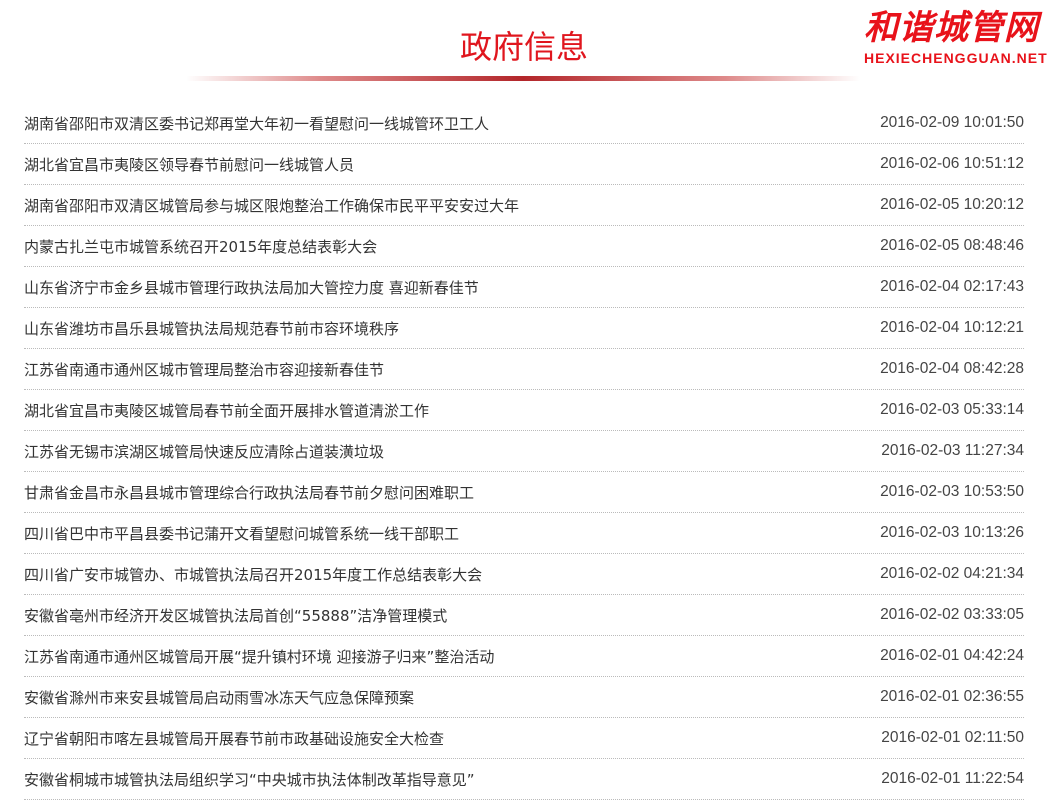 Image resolution: width=1048 pixels, height=812 pixels. Describe the element at coordinates (251, 287) in the screenshot. I see `news-title-link: 山东省济宁市金乡县城市管理行政执法局加大管控力度 喜迎新春佳节` at that location.